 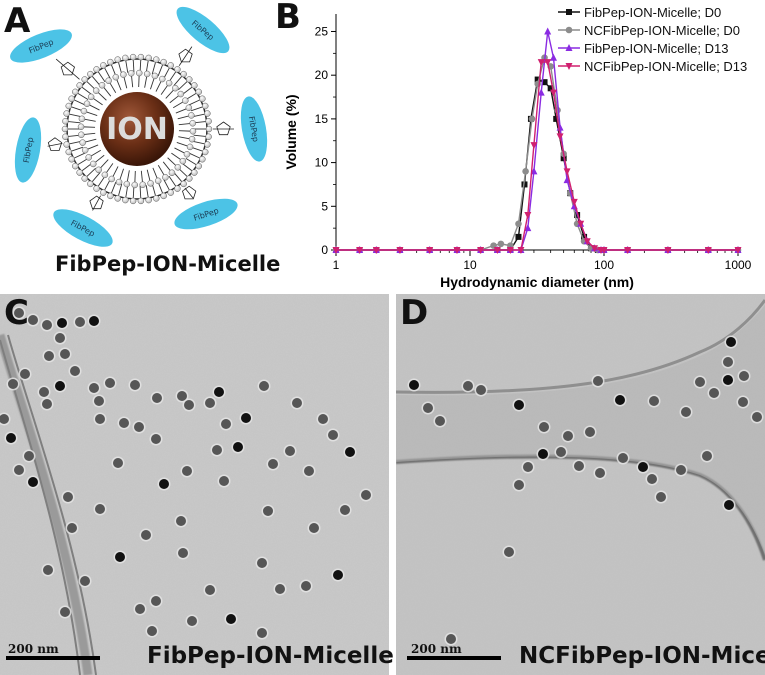 I want to click on fibre-edge, so click(x=40, y=507).